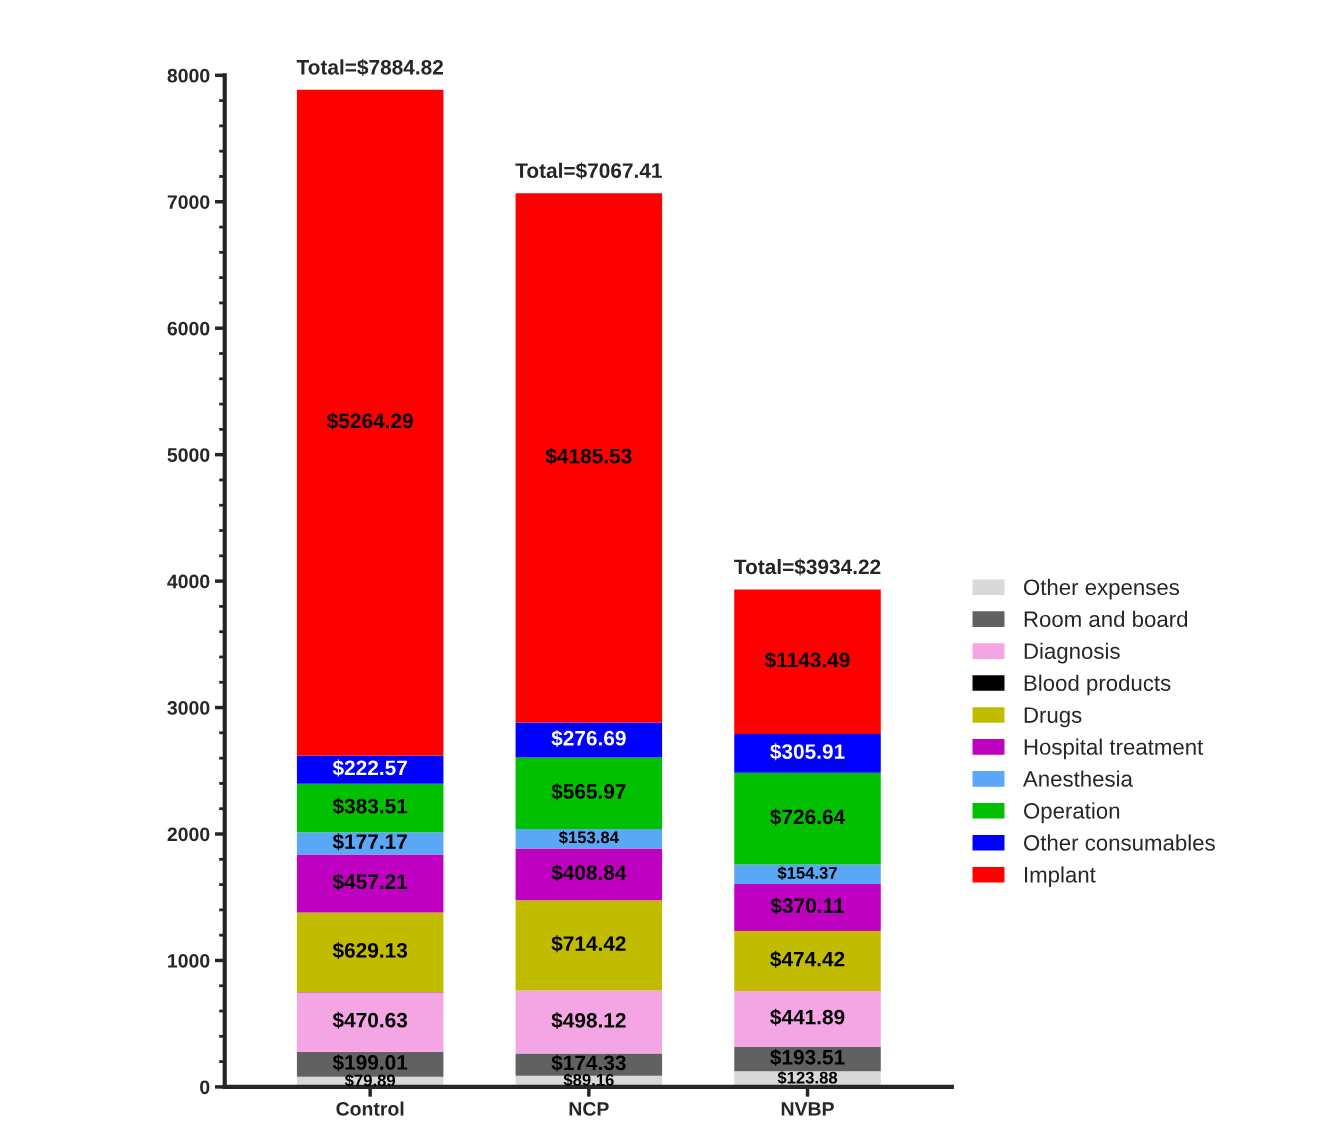  What do you see at coordinates (807, 1109) in the screenshot?
I see `x-tick-label: NVBP` at bounding box center [807, 1109].